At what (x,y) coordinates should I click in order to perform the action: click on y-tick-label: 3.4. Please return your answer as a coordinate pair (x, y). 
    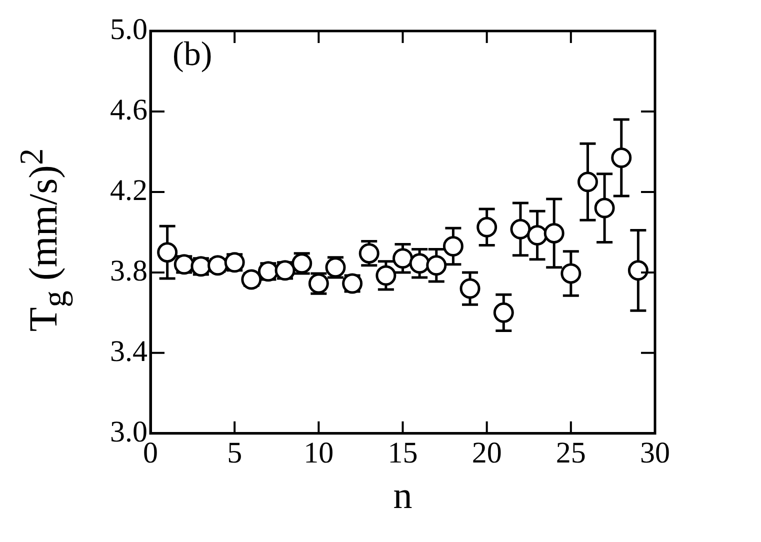
    Looking at the image, I should click on (129, 351).